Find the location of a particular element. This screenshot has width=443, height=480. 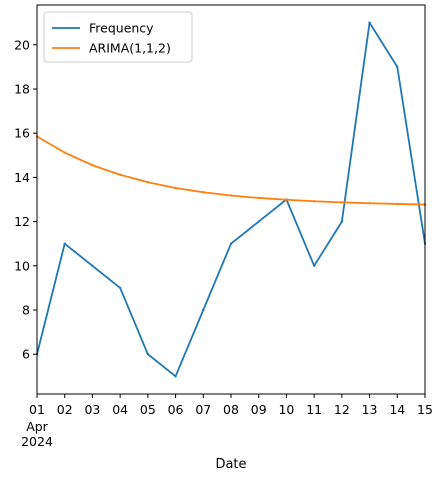

x-tick-label: 10 is located at coordinates (286, 409).